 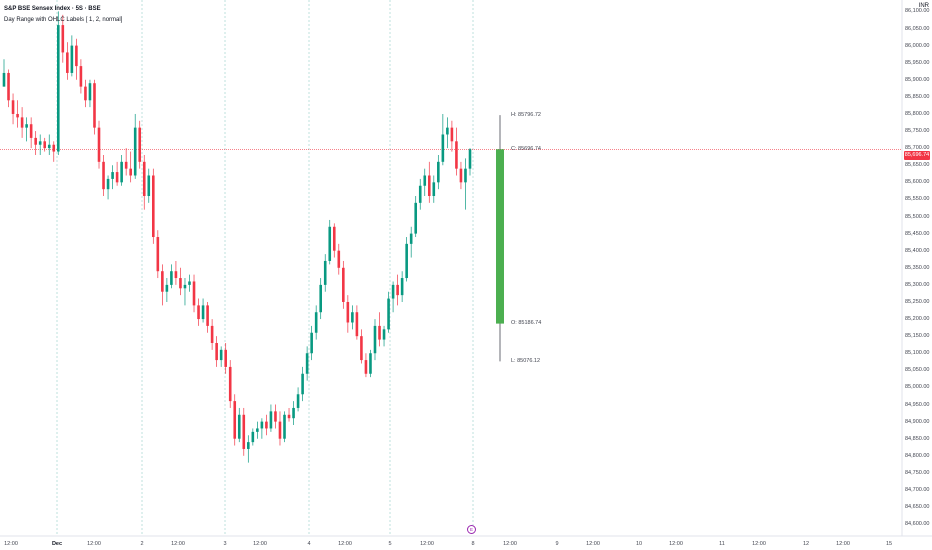 I want to click on time-tick-label: 10, so click(x=639, y=544).